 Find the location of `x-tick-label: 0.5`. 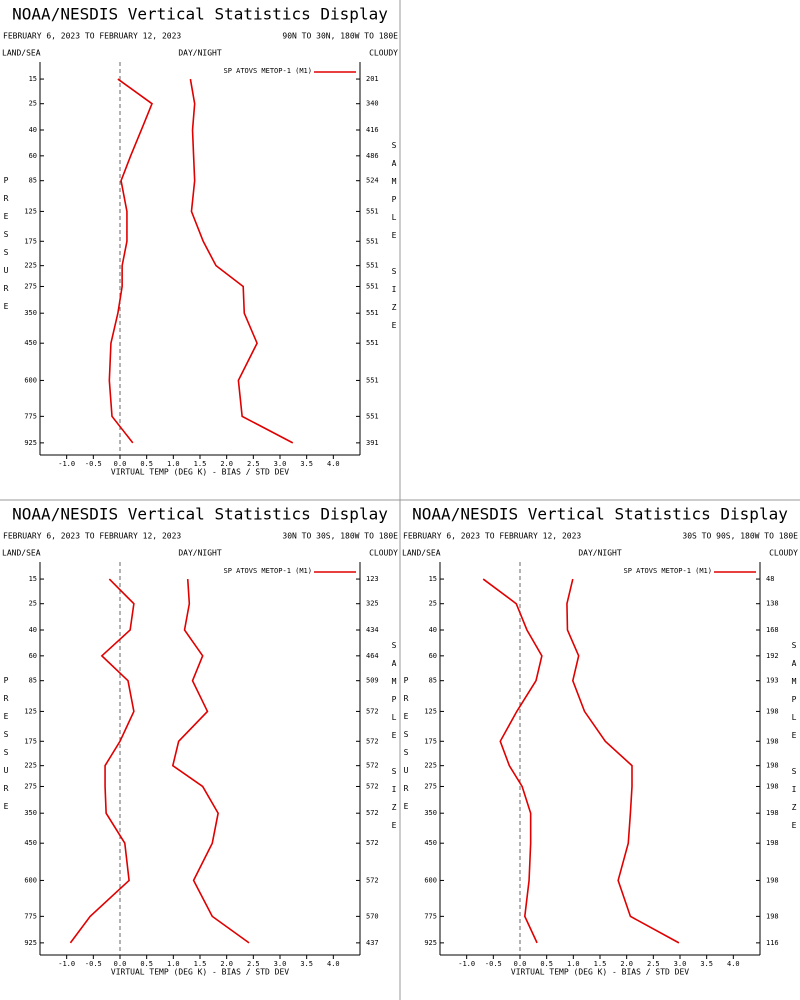

x-tick-label: 0.5 is located at coordinates (146, 964).